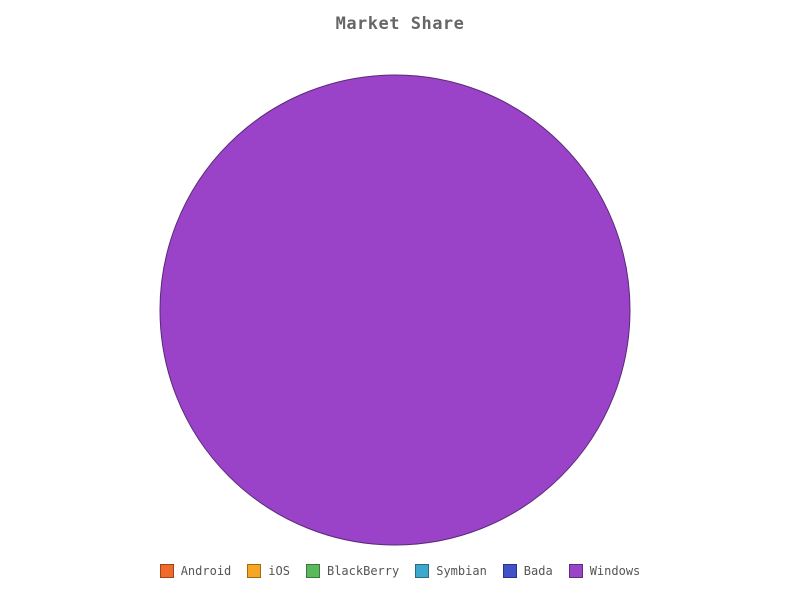 Image resolution: width=800 pixels, height=600 pixels. What do you see at coordinates (363, 571) in the screenshot?
I see `legend-label: BlackBerry` at bounding box center [363, 571].